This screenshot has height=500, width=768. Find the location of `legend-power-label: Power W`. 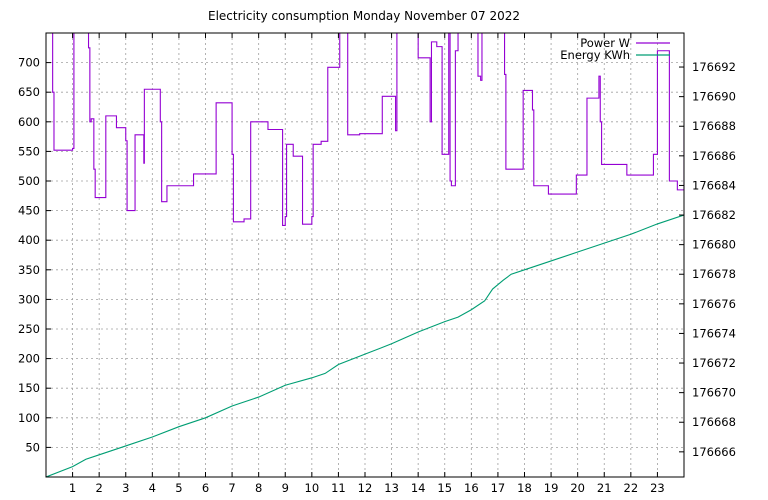

legend-power-label: Power W is located at coordinates (605, 43).